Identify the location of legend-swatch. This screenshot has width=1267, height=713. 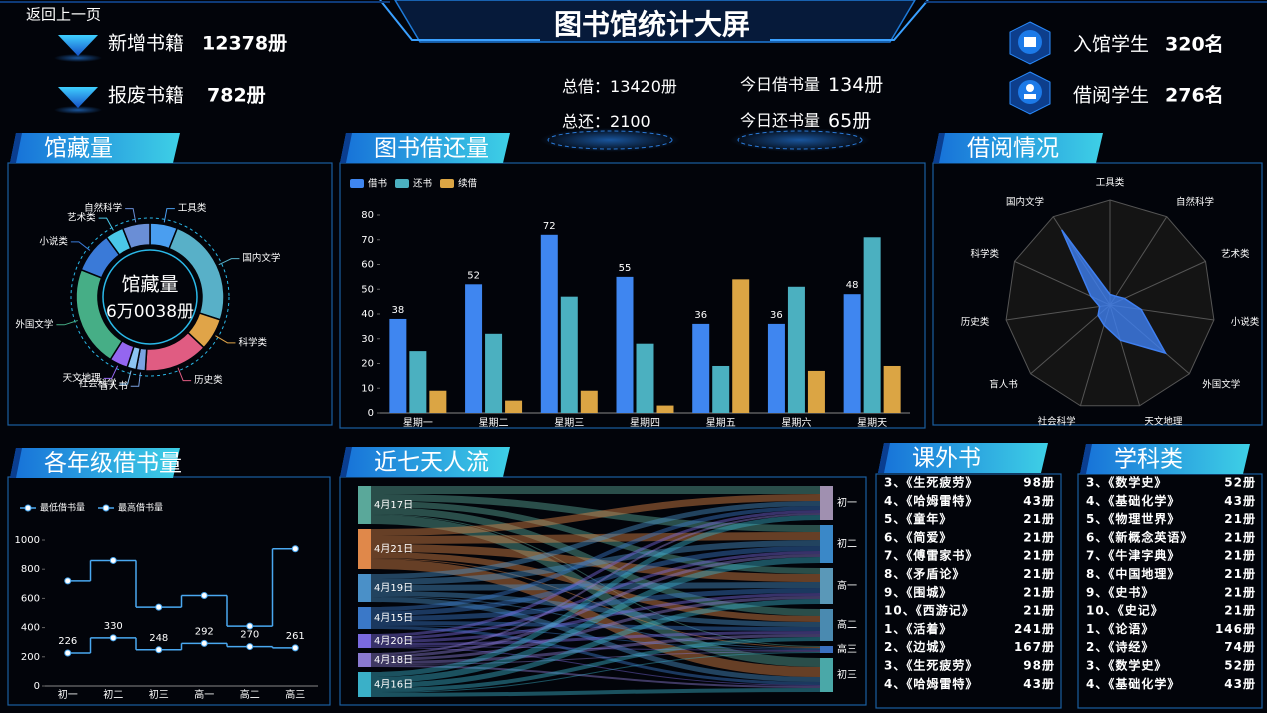
(447, 183).